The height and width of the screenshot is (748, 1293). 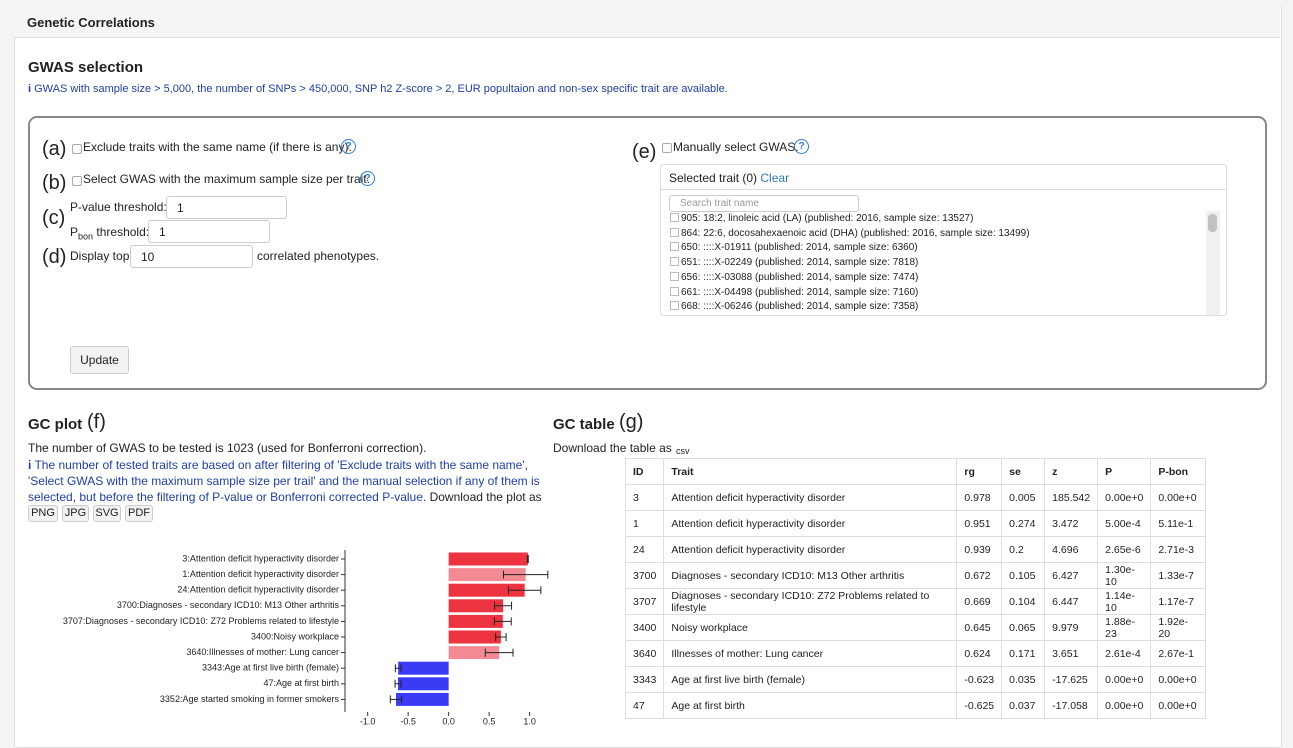 I want to click on marker: (g), so click(x=631, y=422).